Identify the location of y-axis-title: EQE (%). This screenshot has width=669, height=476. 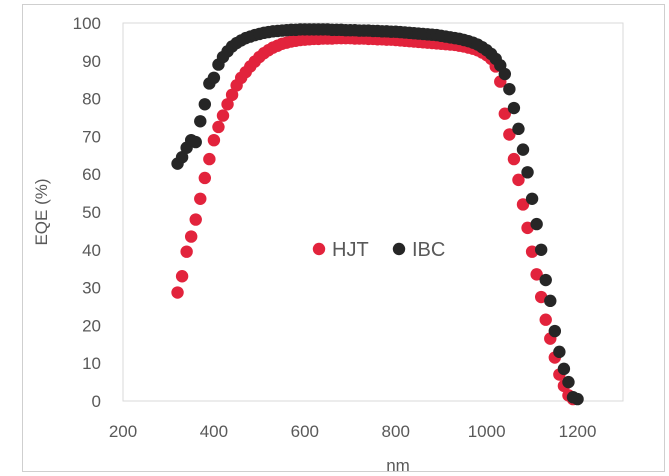
(41, 211).